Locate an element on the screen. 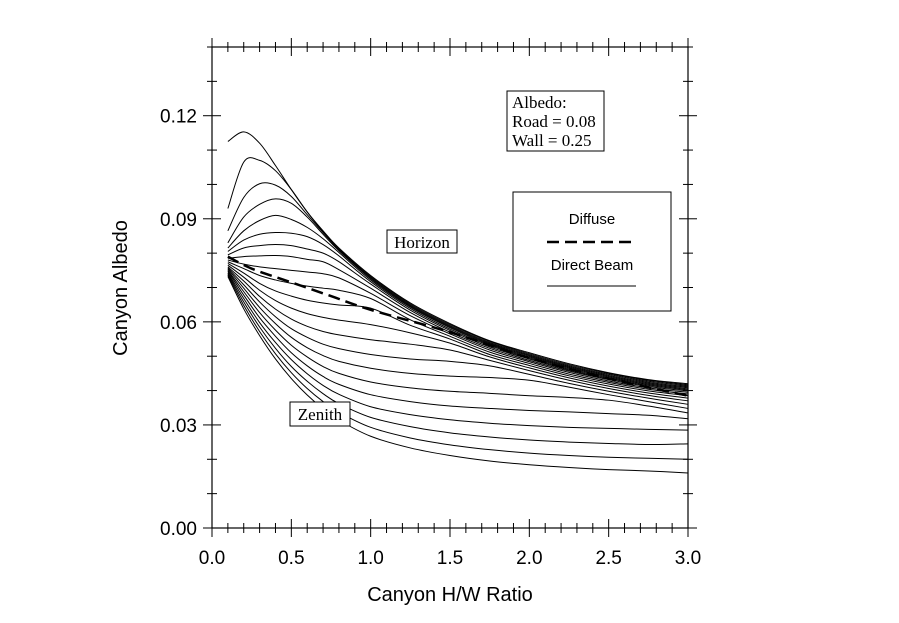 The height and width of the screenshot is (623, 899). x-tick-label: 2.0 is located at coordinates (529, 558).